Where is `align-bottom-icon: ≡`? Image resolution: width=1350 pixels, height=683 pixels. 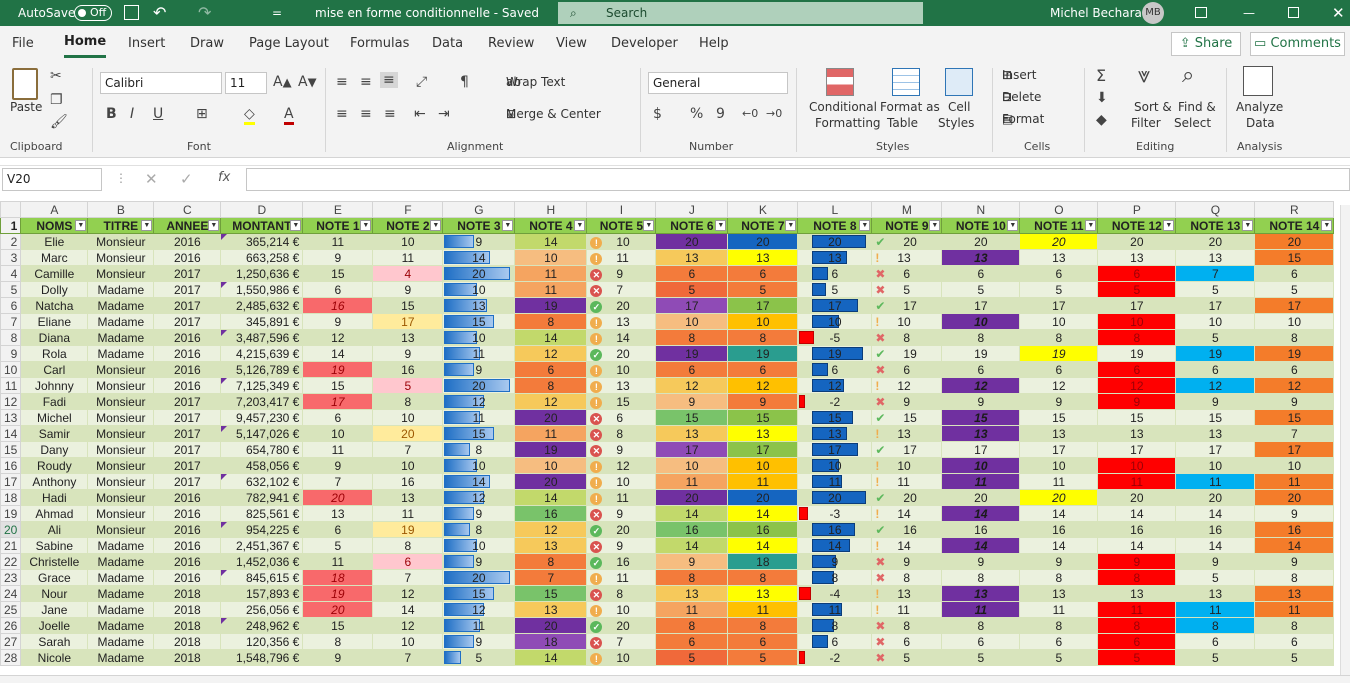 align-bottom-icon: ≡ is located at coordinates (389, 80).